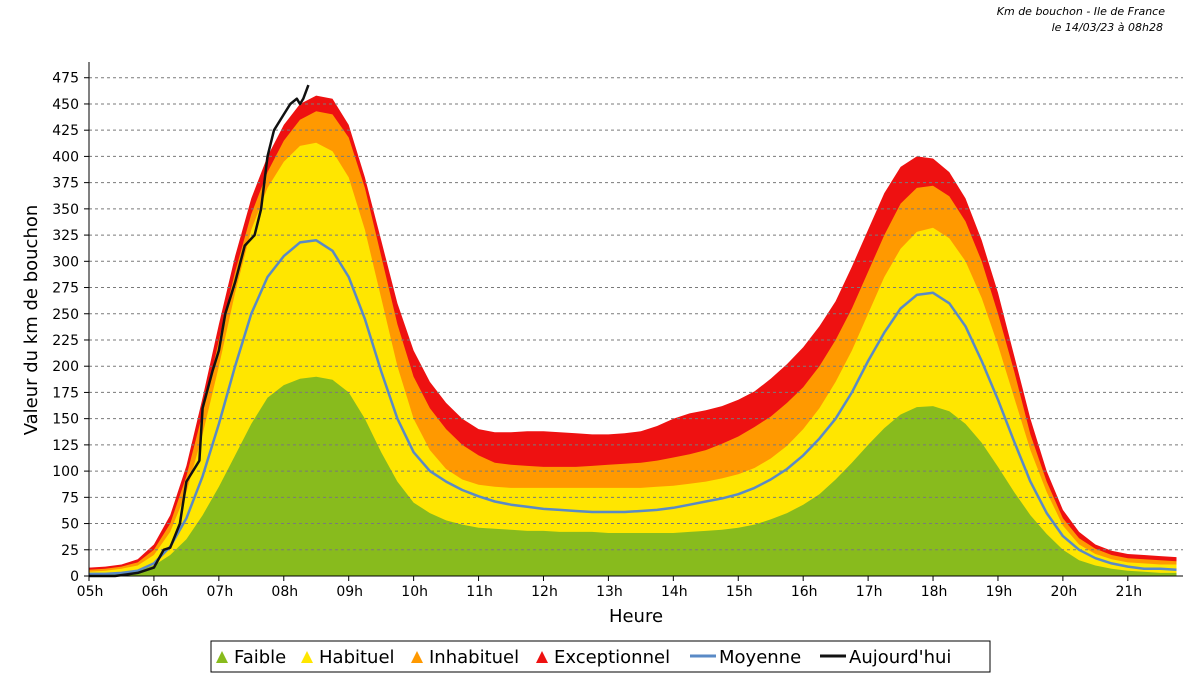 Image resolution: width=1200 pixels, height=675 pixels. I want to click on x-tick-label-15h: 15h, so click(739, 592).